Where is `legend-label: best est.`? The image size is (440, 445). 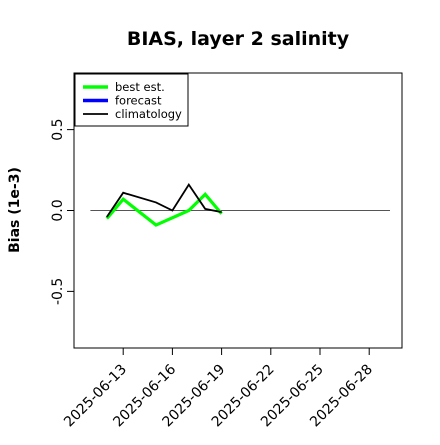 legend-label: best est. is located at coordinates (140, 87).